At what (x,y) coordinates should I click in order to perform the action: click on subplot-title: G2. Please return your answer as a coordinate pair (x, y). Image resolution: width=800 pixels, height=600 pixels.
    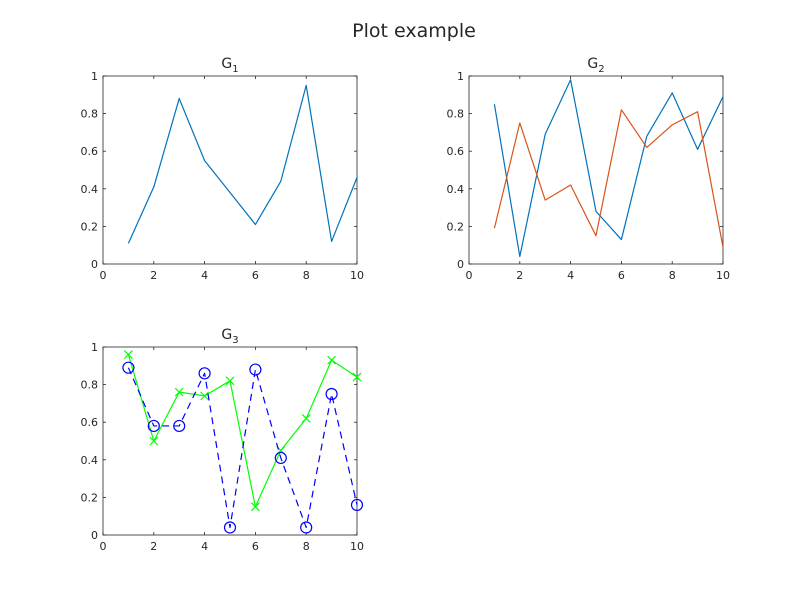
    Looking at the image, I should click on (595, 65).